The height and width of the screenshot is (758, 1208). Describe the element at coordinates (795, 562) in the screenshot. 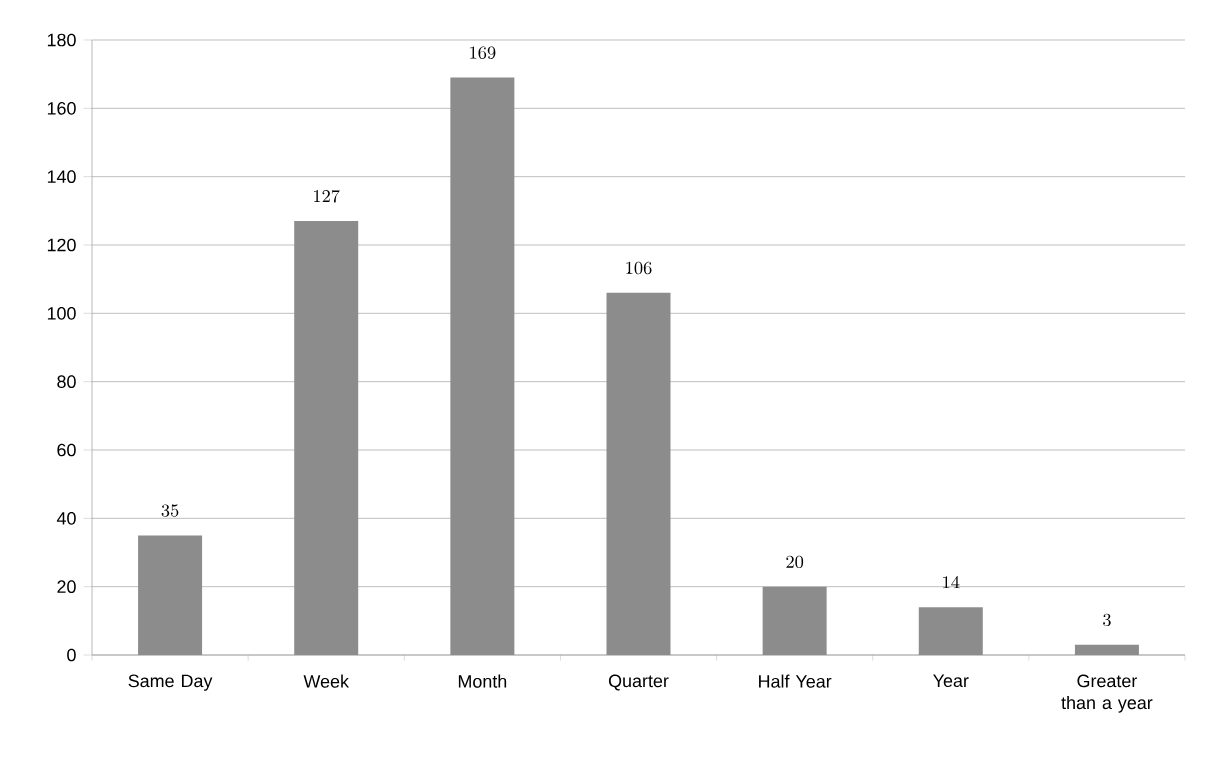

I see `data-label: 20` at that location.